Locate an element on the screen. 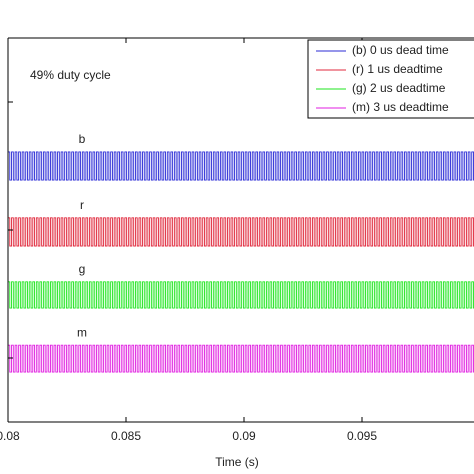  x-tick-label: 0.085 is located at coordinates (126, 436).